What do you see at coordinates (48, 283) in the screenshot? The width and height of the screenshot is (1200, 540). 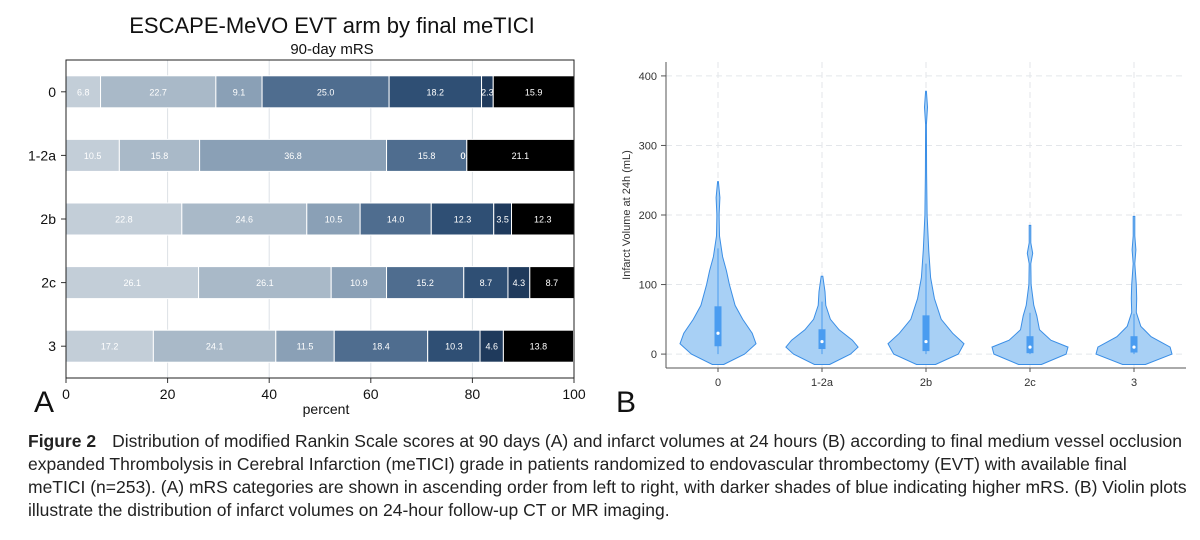 I see `chart-a-category-label: 2c` at bounding box center [48, 283].